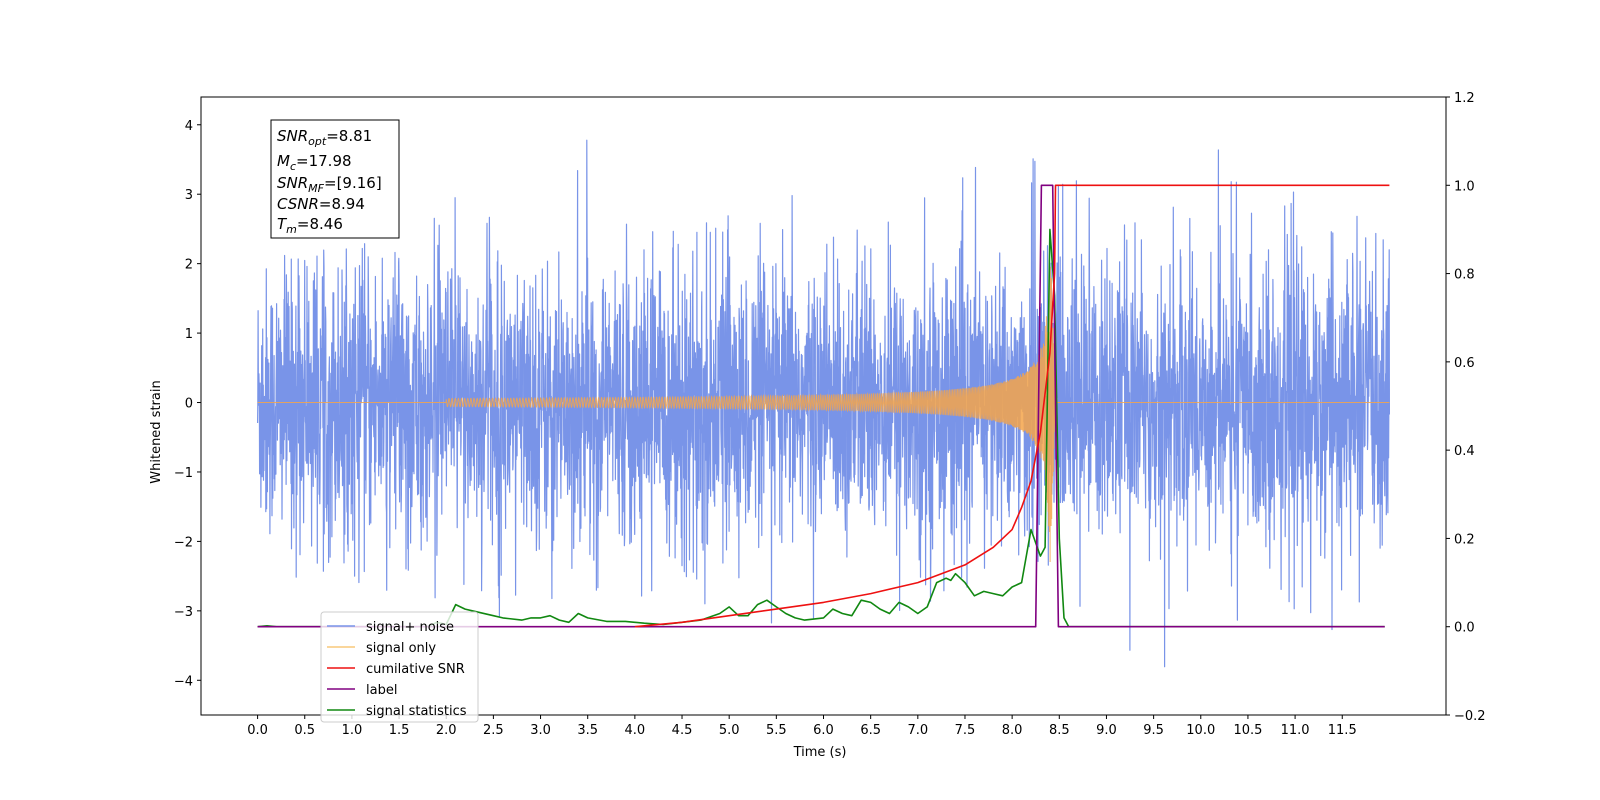 The image size is (1600, 800). I want to click on y2-tick-label: 0.8, so click(1464, 275).